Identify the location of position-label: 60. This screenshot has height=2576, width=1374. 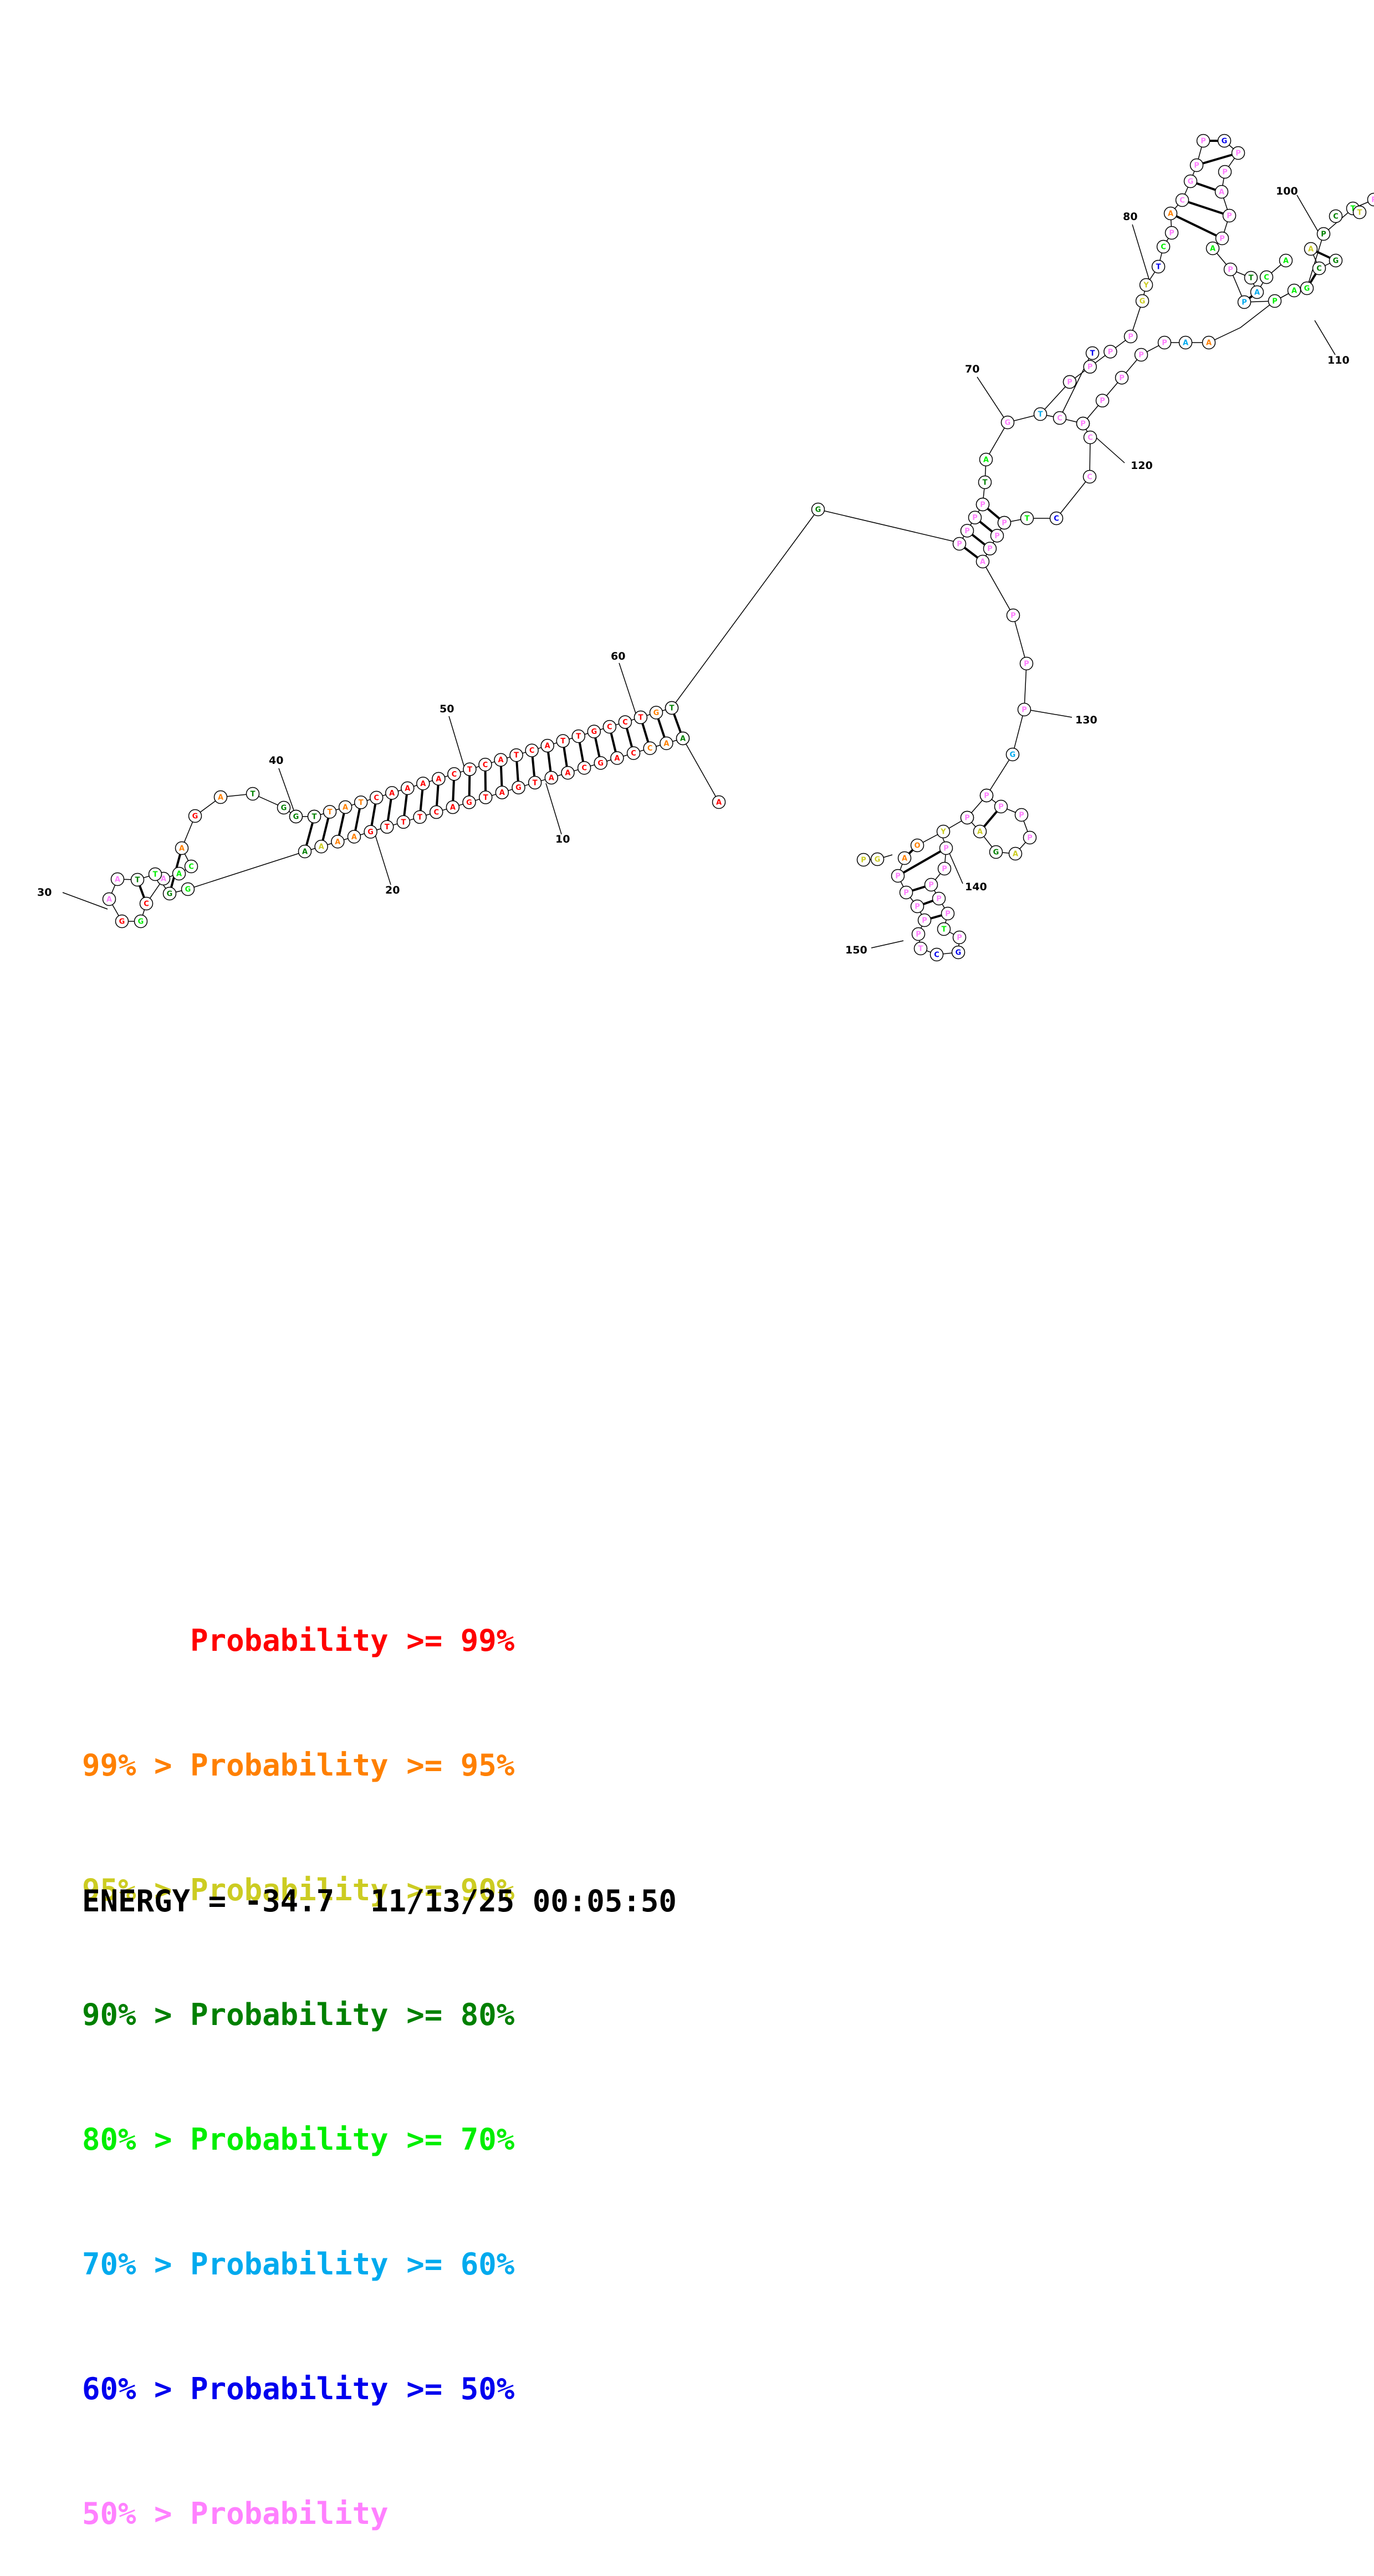
(618, 656).